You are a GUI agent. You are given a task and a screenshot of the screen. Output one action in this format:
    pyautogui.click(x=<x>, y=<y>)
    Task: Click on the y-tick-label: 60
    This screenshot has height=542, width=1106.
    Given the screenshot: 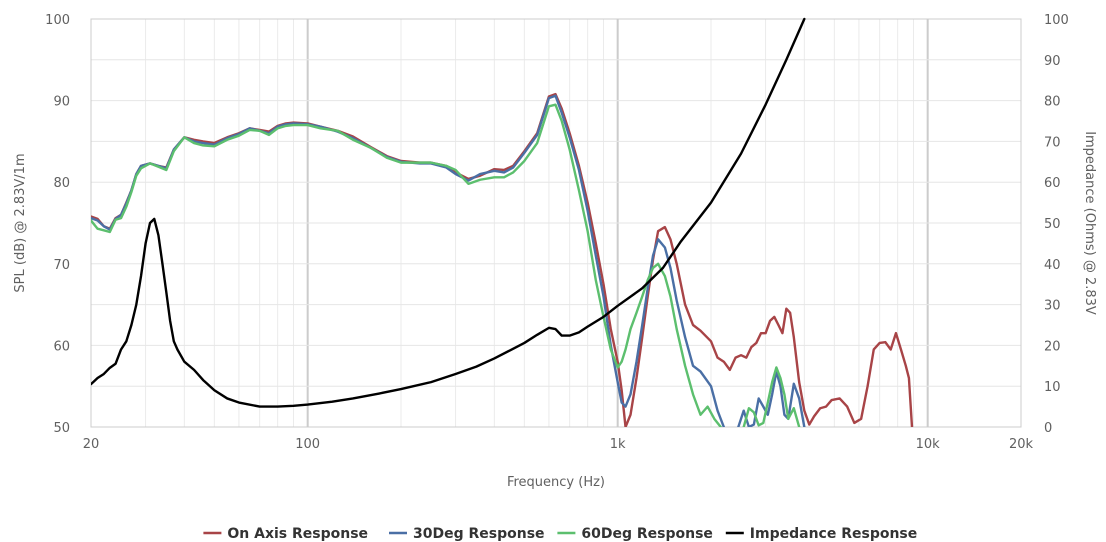 What is the action you would take?
    pyautogui.click(x=61, y=346)
    